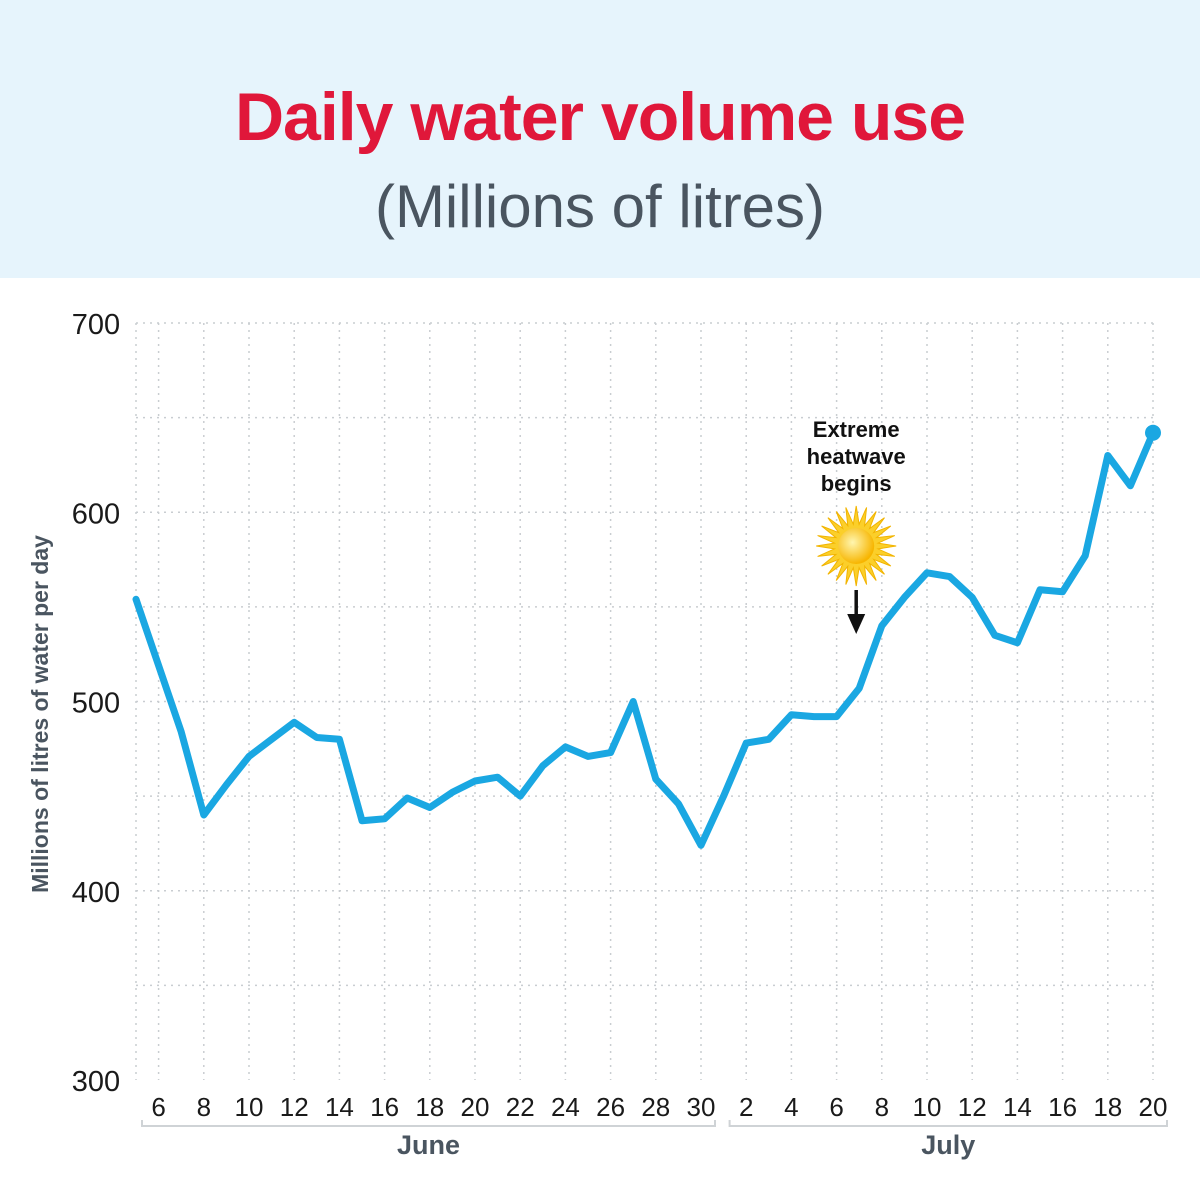 This screenshot has width=1200, height=1200. Describe the element at coordinates (40, 714) in the screenshot. I see `y-axis-label: Millions of litres of water per day` at that location.